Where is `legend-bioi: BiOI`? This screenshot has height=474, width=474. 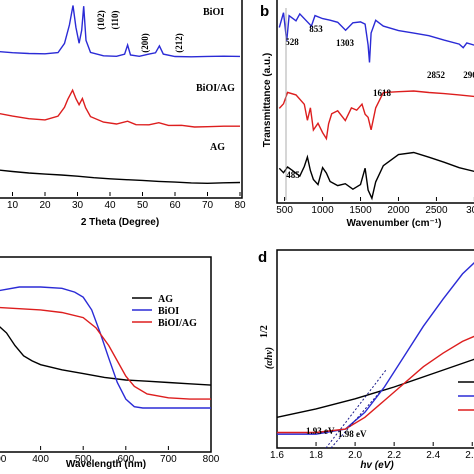
legend-bioi: BiOI is located at coordinates (168, 311).